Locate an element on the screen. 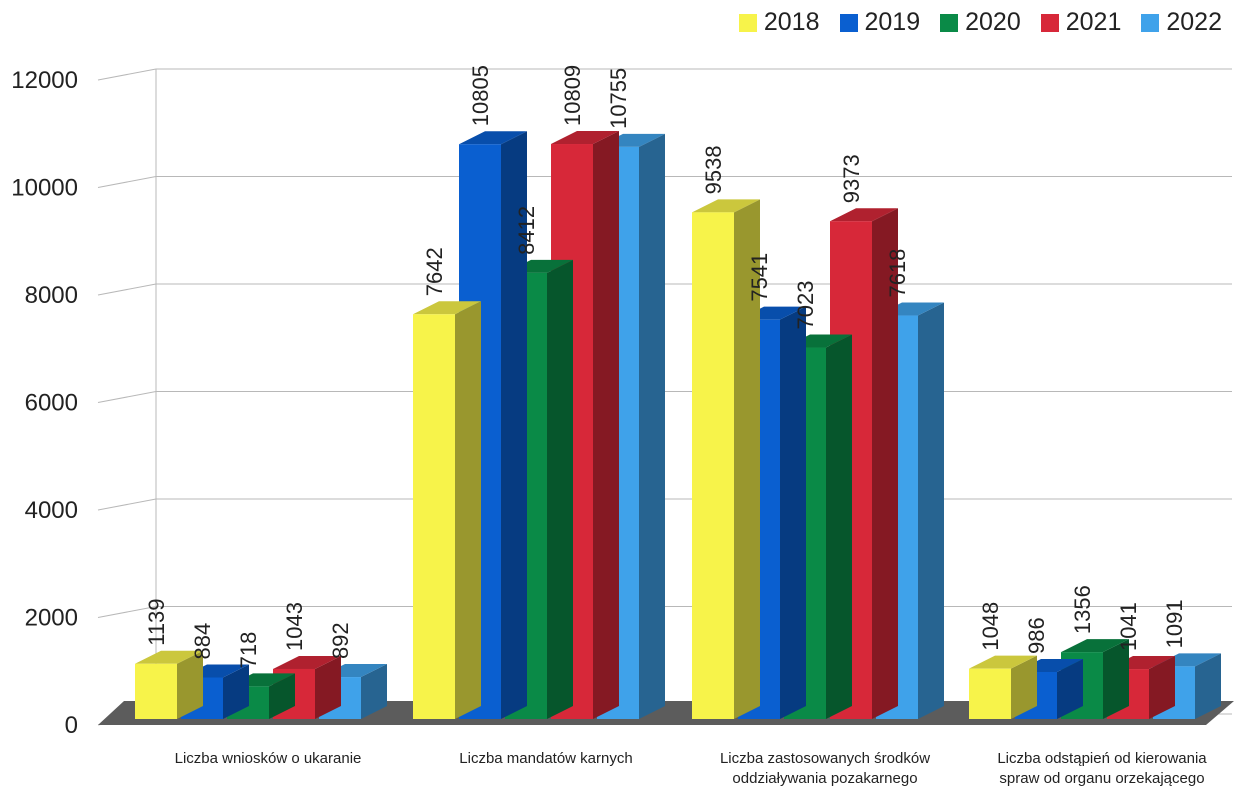 The image size is (1236, 790). data-label: 1139 is located at coordinates (156, 621).